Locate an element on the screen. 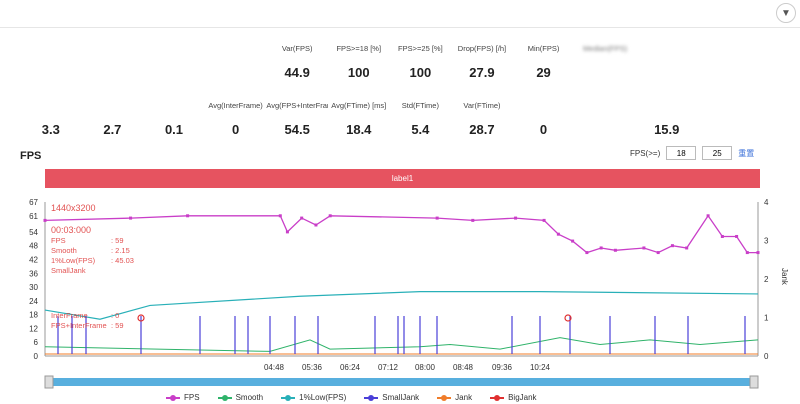  legend-item-smalljank: SmallJank is located at coordinates (391, 397).